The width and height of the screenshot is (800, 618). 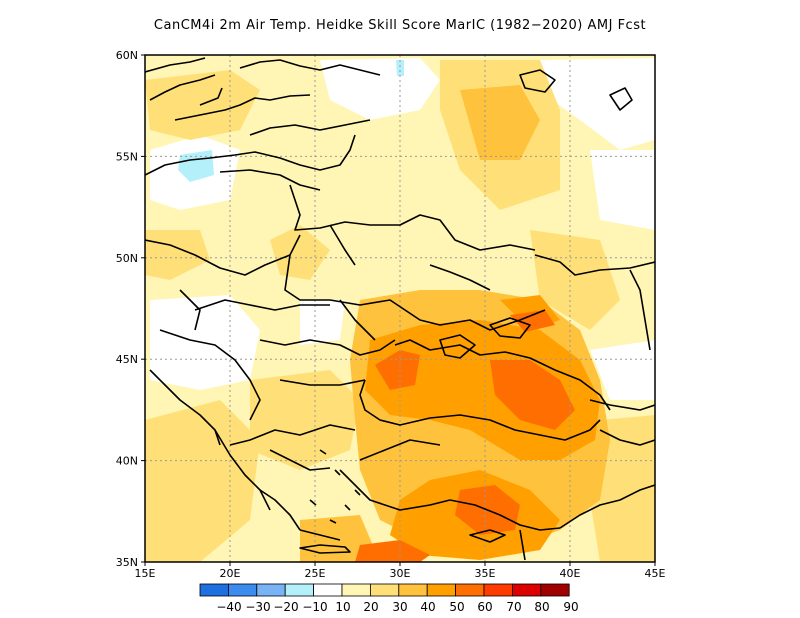 I want to click on colorbar-label: −10, so click(x=314, y=607).